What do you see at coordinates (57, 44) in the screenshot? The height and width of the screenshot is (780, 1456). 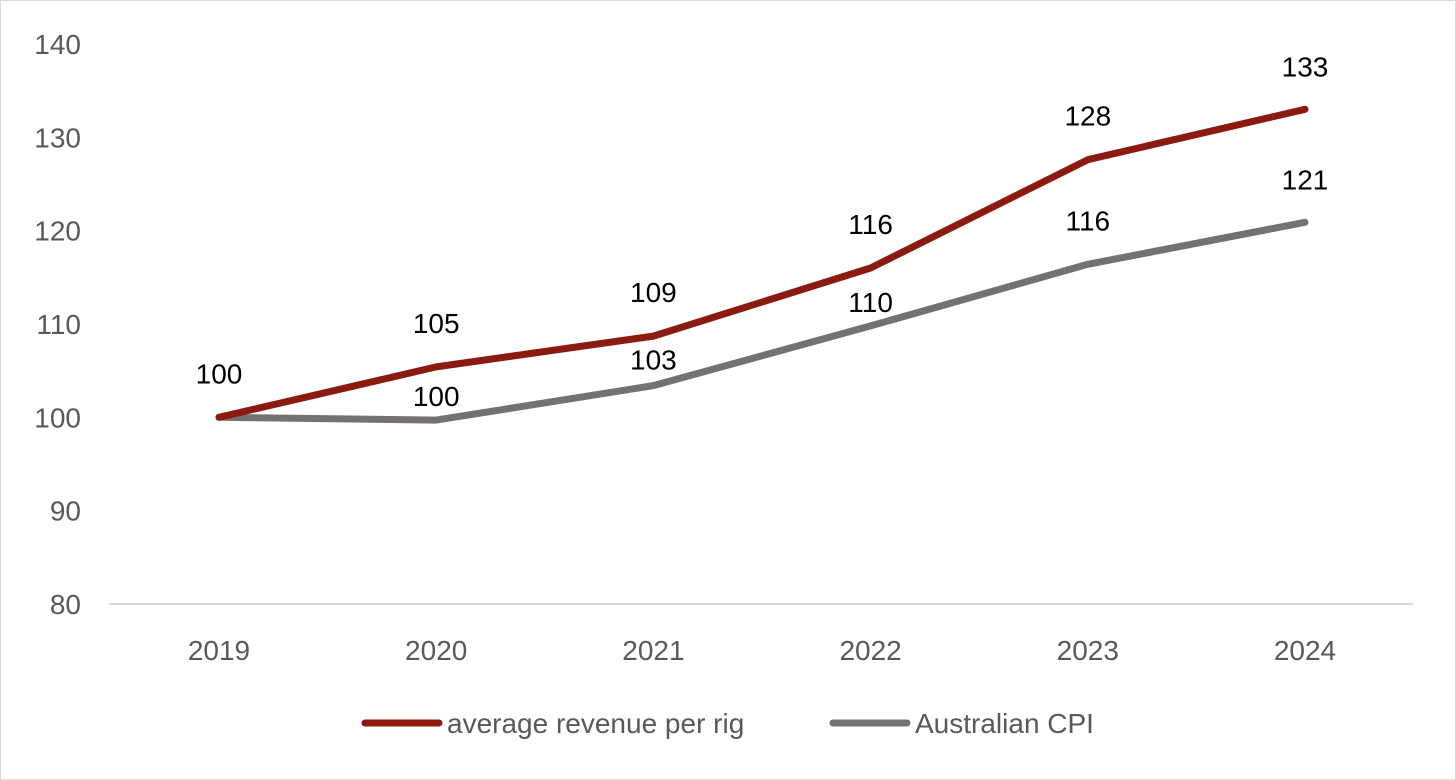 I see `y-tick-label: 140` at bounding box center [57, 44].